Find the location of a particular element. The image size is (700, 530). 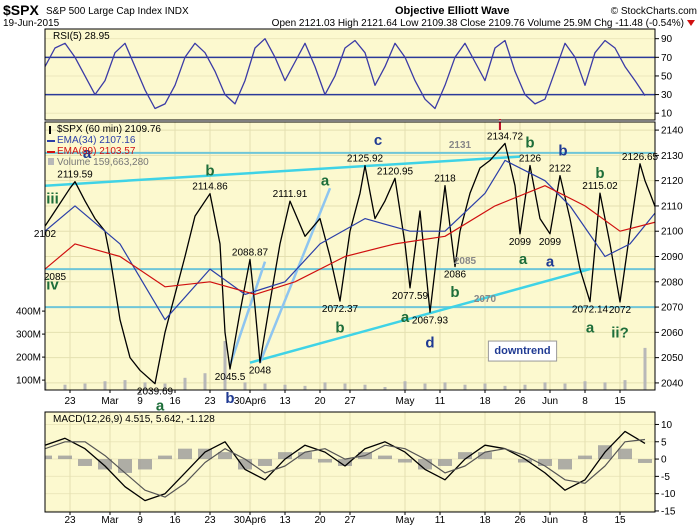

y-tick-label: -10 is located at coordinates (668, 494).